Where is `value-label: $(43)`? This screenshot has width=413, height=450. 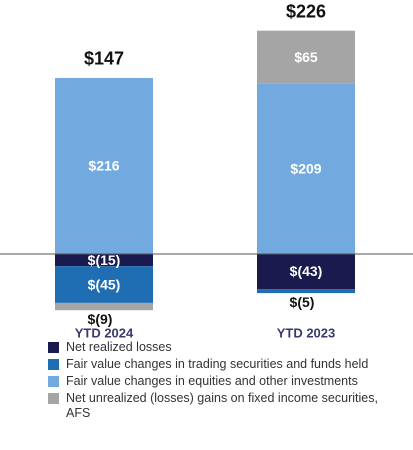 value-label: $(43) is located at coordinates (306, 271).